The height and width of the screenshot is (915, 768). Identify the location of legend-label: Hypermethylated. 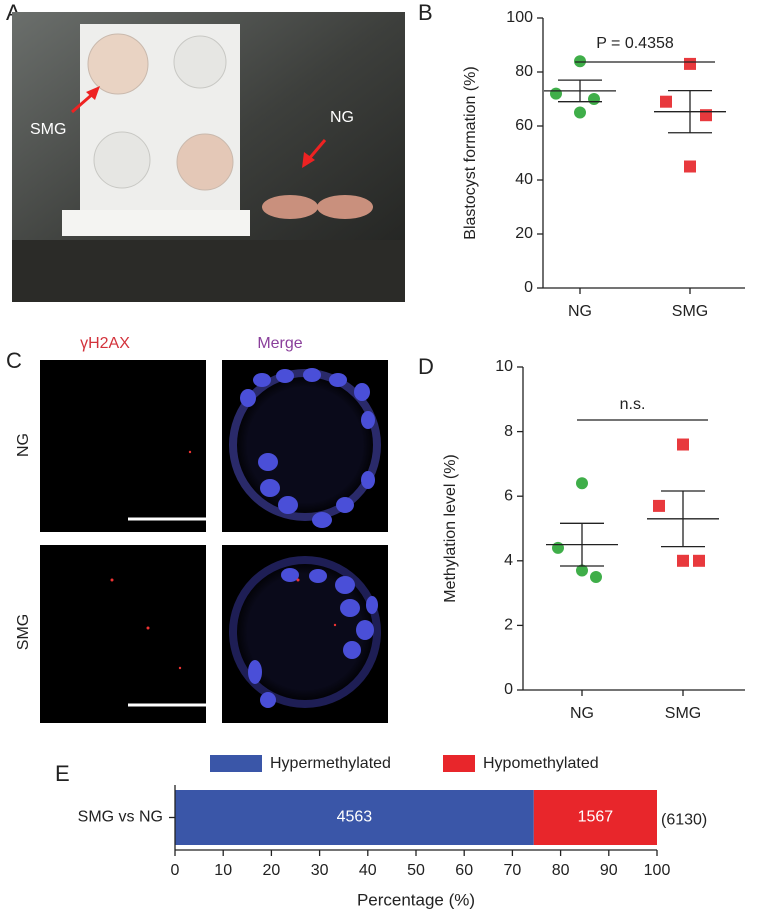
(330, 763).